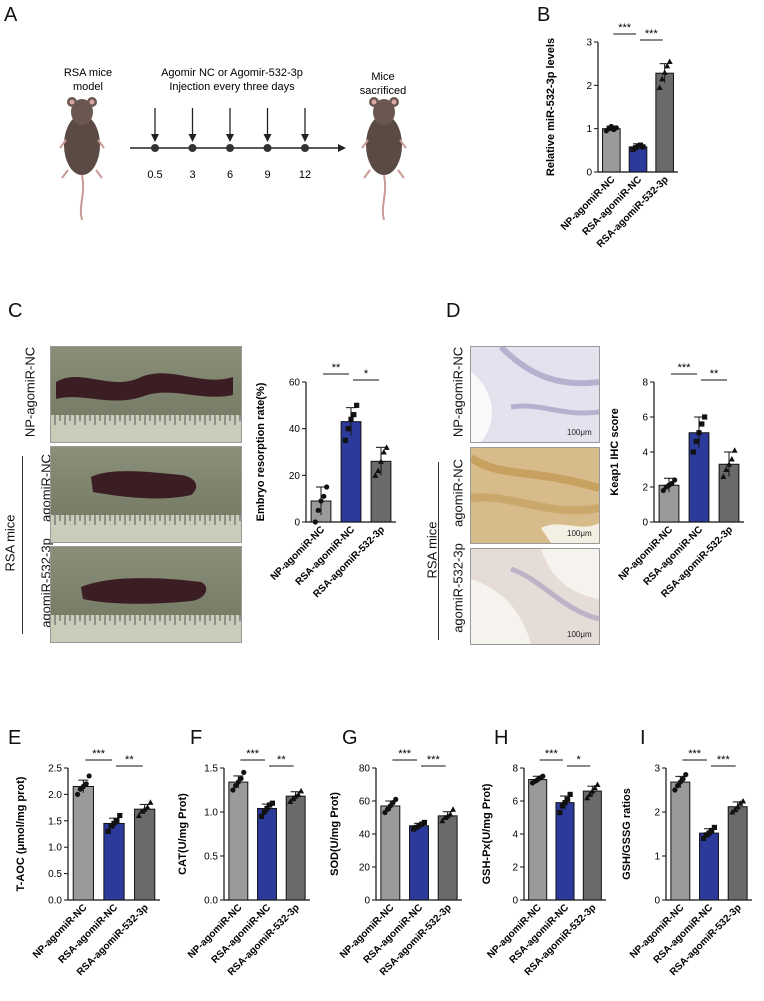 Image resolution: width=764 pixels, height=1001 pixels. What do you see at coordinates (211, 901) in the screenshot?
I see `y-tick-label: 0.0` at bounding box center [211, 901].